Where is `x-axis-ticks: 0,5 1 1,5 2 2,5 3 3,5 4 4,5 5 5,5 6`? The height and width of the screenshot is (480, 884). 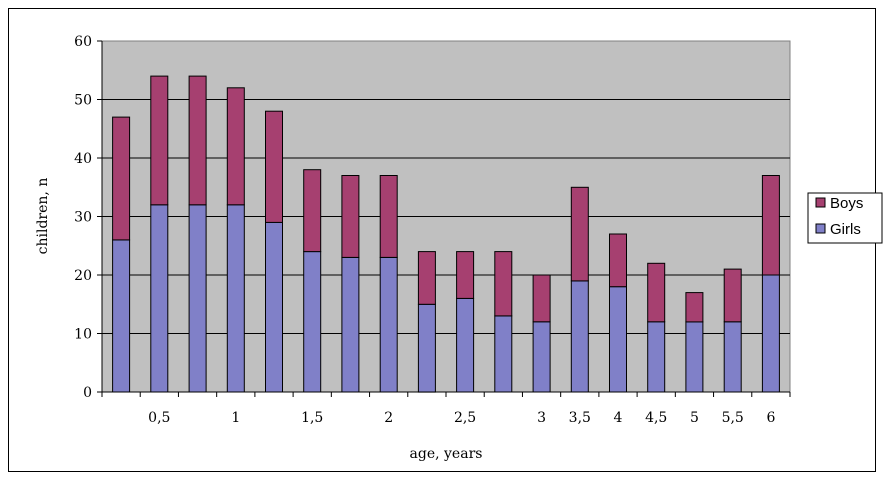
x-axis-ticks: 0,5 1 1,5 2 2,5 3 3,5 4 4,5 5 5,5 6 is located at coordinates (446, 409).